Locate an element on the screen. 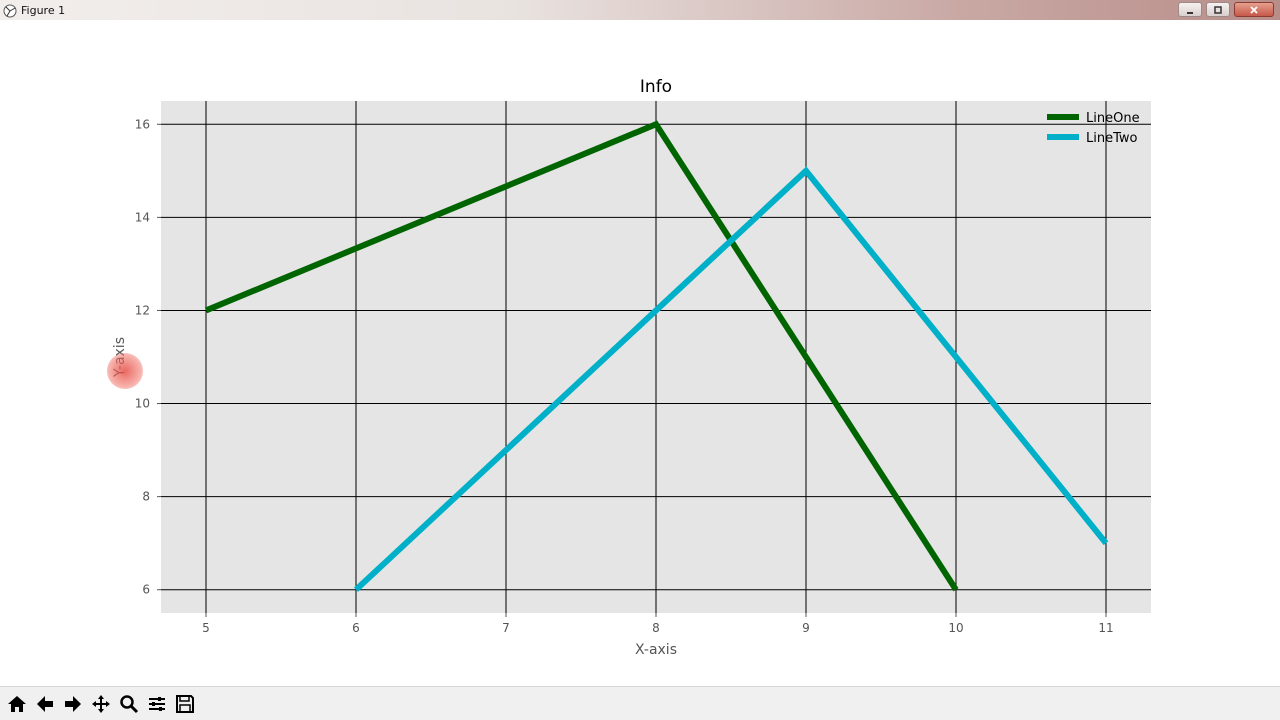  maximize-icon is located at coordinates (1218, 9).